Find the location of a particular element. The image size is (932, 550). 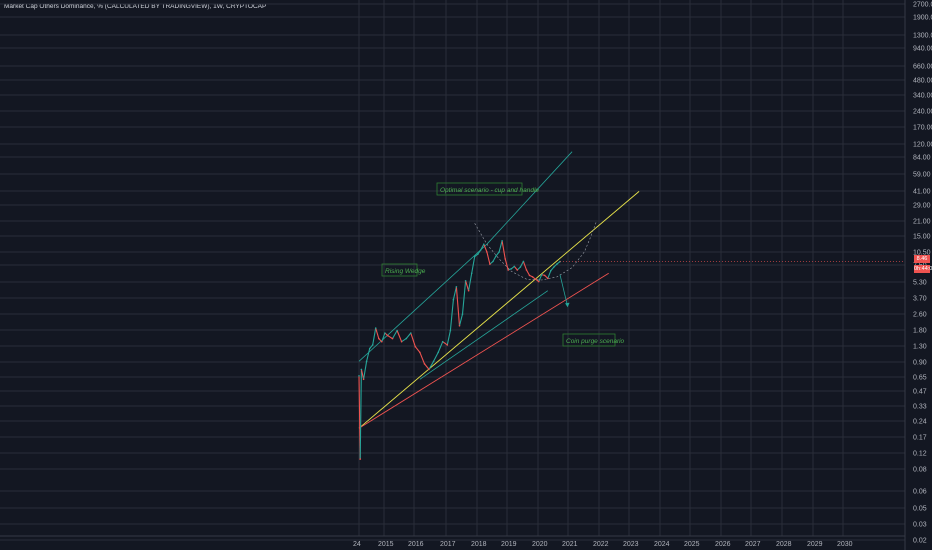

y-tick-label: 10.50 is located at coordinates (922, 253).